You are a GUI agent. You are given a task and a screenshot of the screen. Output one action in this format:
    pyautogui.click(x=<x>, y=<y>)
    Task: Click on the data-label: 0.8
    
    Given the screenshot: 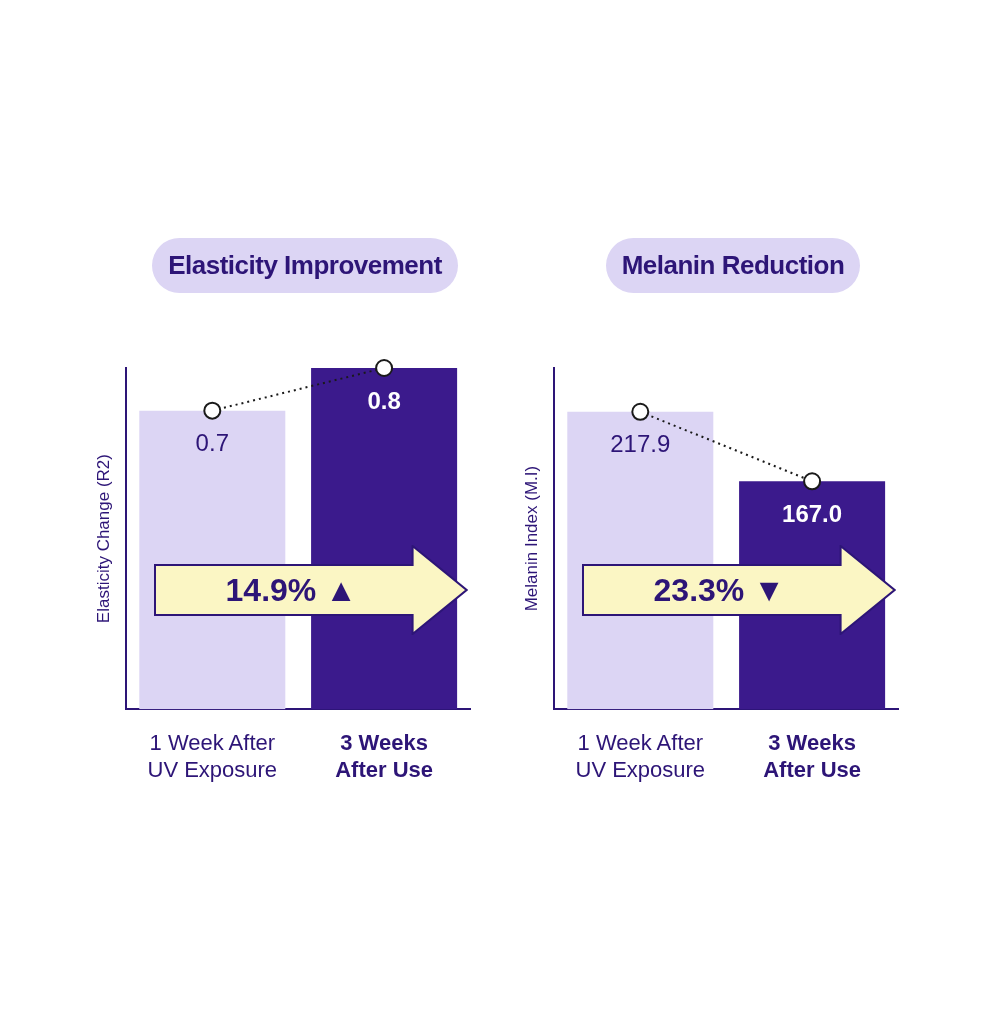 What is the action you would take?
    pyautogui.click(x=384, y=400)
    